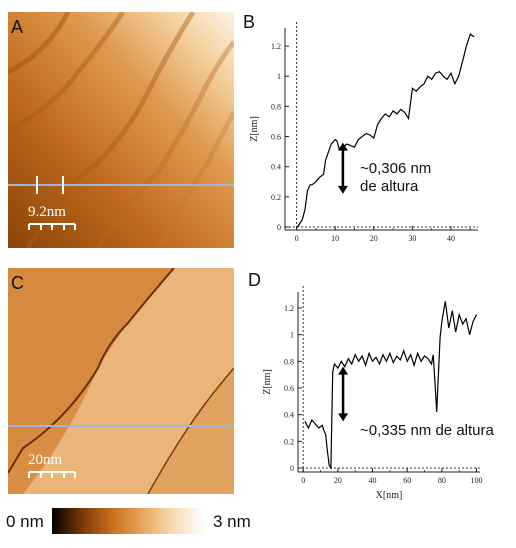 This screenshot has height=548, width=516. What do you see at coordinates (389, 186) in the screenshot?
I see `annotation-b-line2: de altura` at bounding box center [389, 186].